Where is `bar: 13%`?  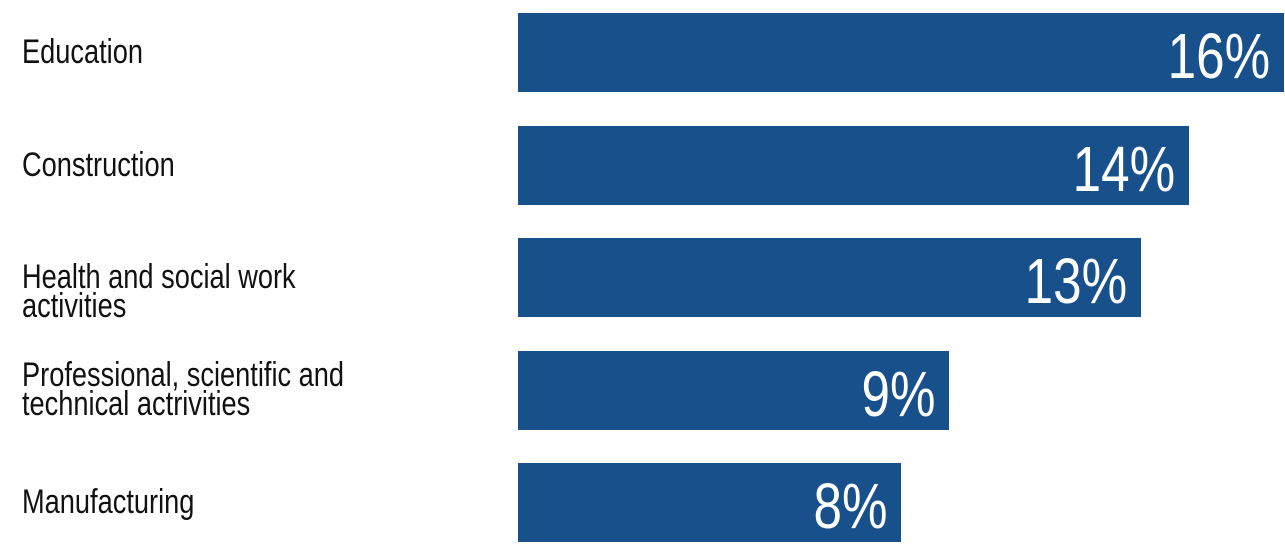 bar: 13% is located at coordinates (829, 277).